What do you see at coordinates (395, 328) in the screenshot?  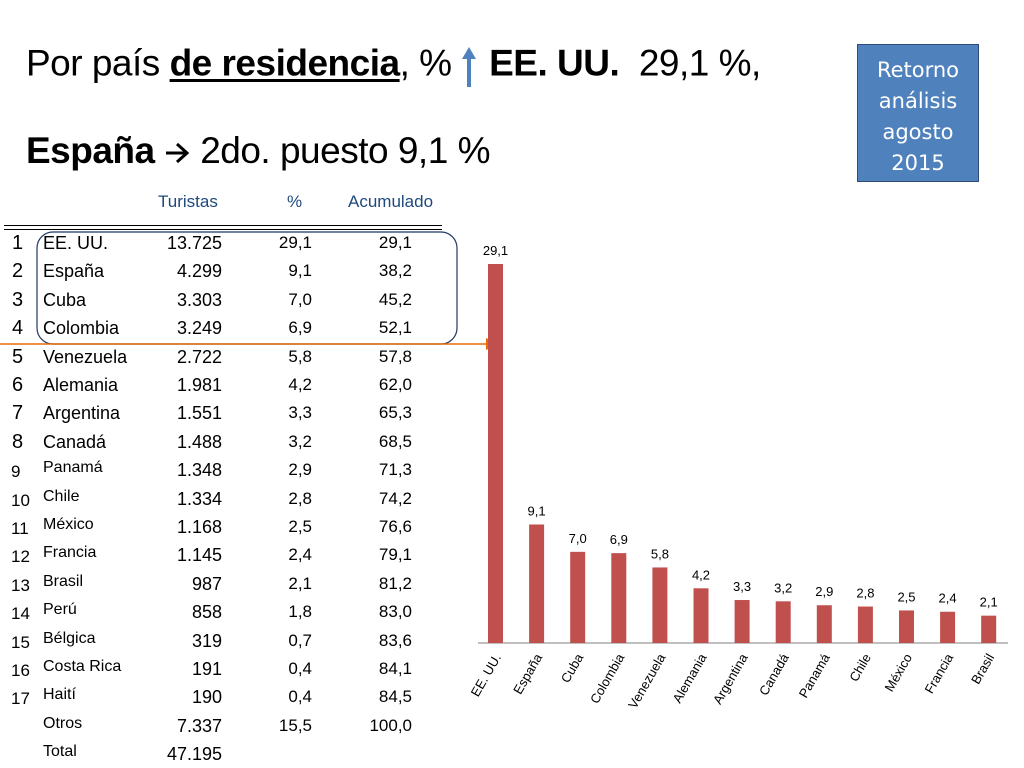 I see `row-cumulative: 52,1` at bounding box center [395, 328].